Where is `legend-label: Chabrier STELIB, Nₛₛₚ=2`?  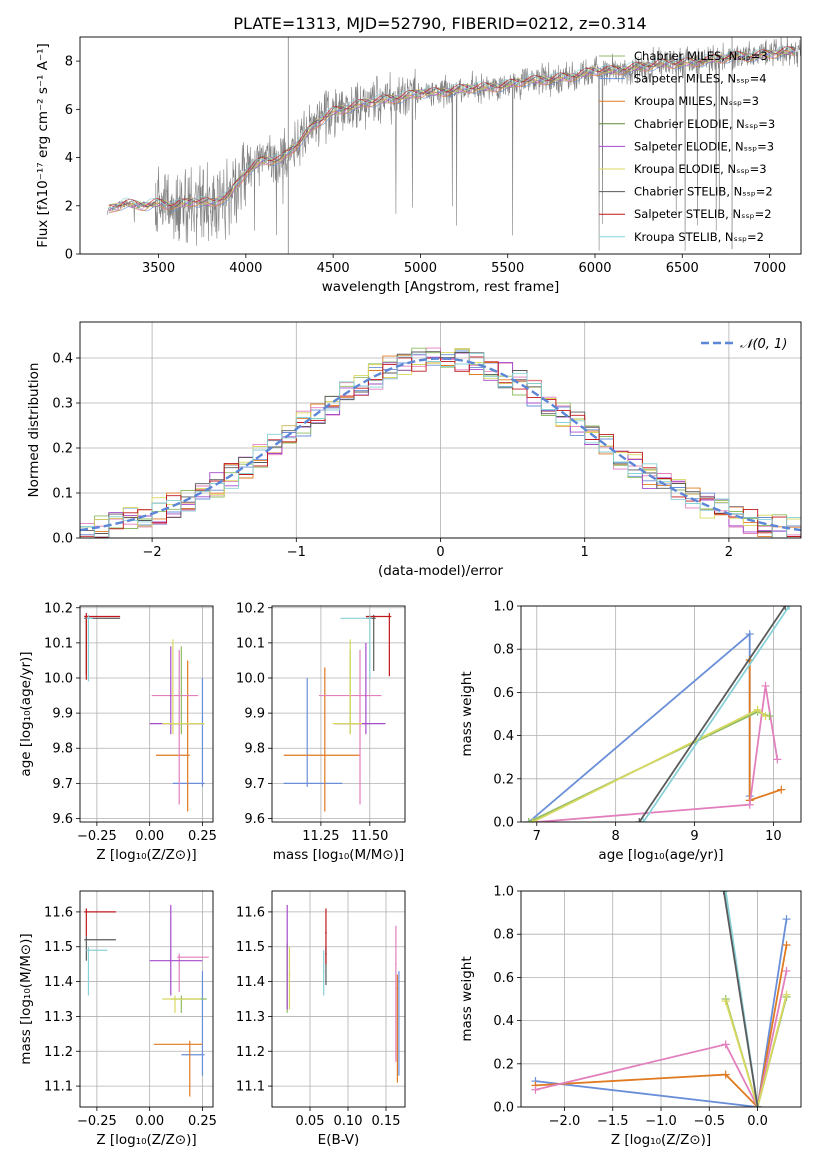 legend-label: Chabrier STELIB, Nₛₛₚ=2 is located at coordinates (703, 192).